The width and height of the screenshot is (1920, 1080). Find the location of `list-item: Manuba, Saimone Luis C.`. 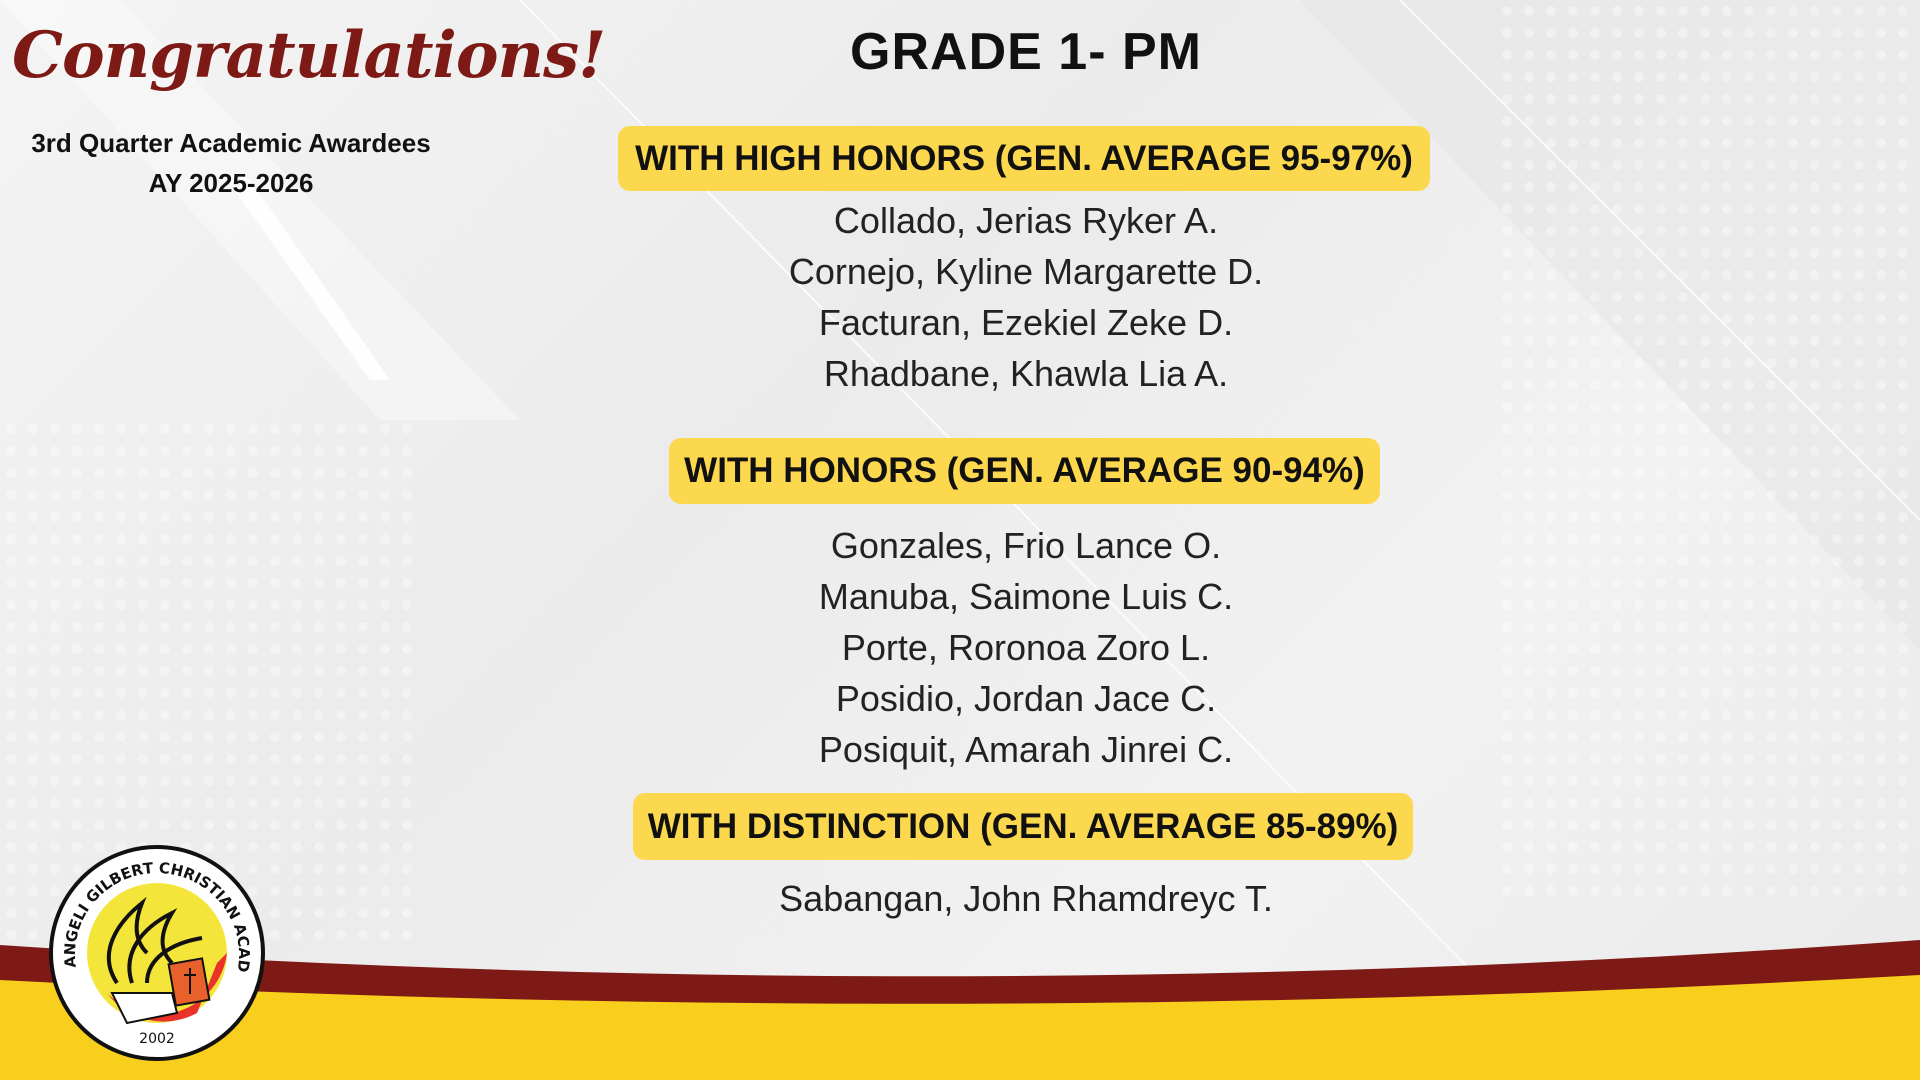

list-item: Manuba, Saimone Luis C. is located at coordinates (1026, 596).